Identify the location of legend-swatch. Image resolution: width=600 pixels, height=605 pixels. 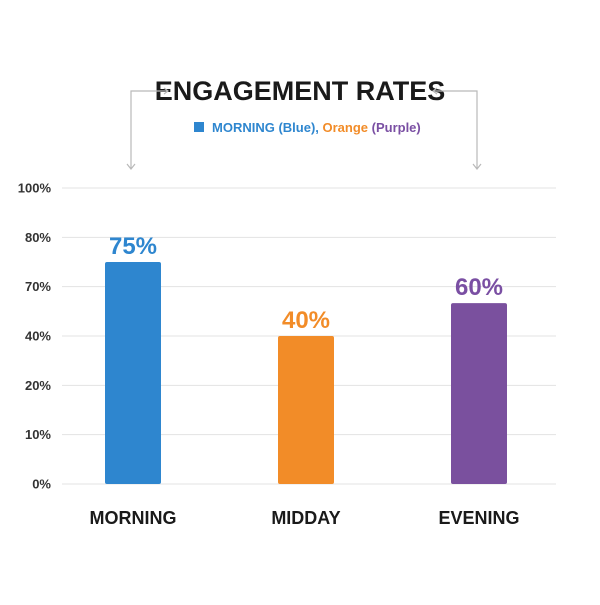
(199, 127).